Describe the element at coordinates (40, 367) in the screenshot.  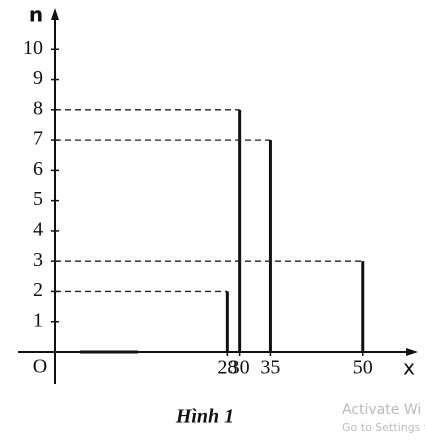
I see `origin-label: O` at that location.